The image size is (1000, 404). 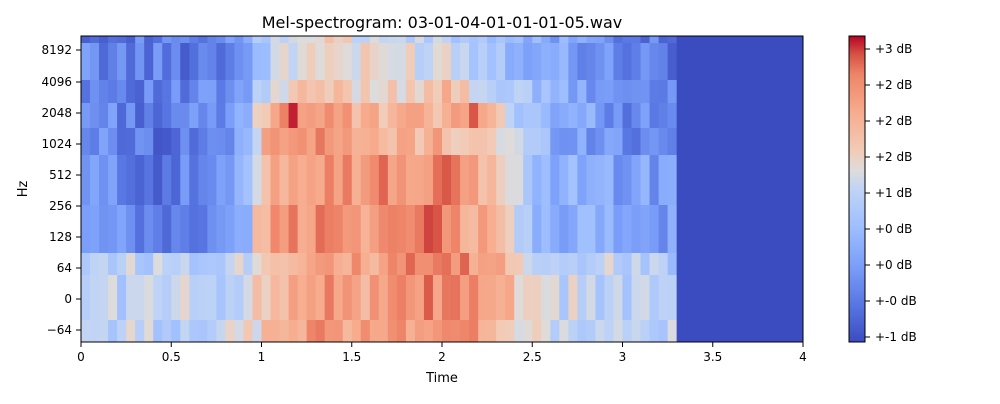 I want to click on y-tick-label: 128, so click(x=60, y=237).